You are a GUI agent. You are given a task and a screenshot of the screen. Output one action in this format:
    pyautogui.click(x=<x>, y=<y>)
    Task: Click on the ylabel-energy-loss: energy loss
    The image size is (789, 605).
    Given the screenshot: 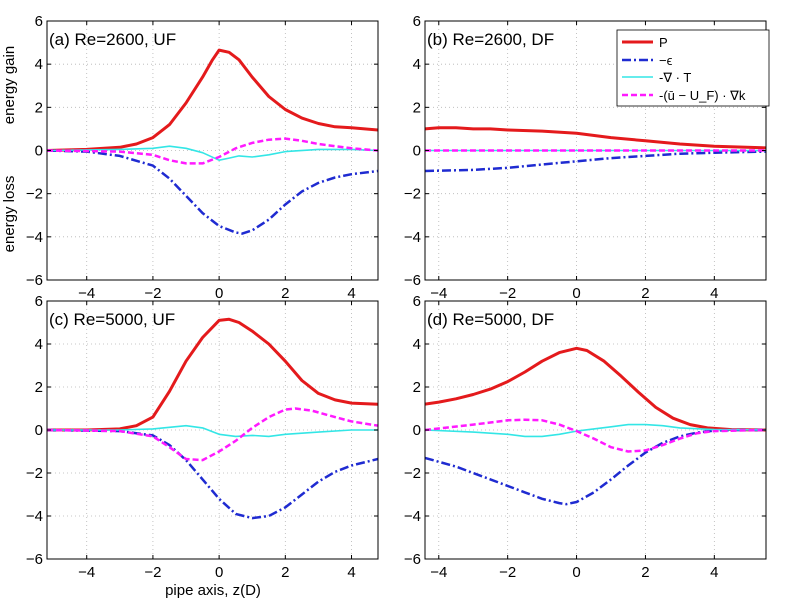 What is the action you would take?
    pyautogui.click(x=9, y=214)
    